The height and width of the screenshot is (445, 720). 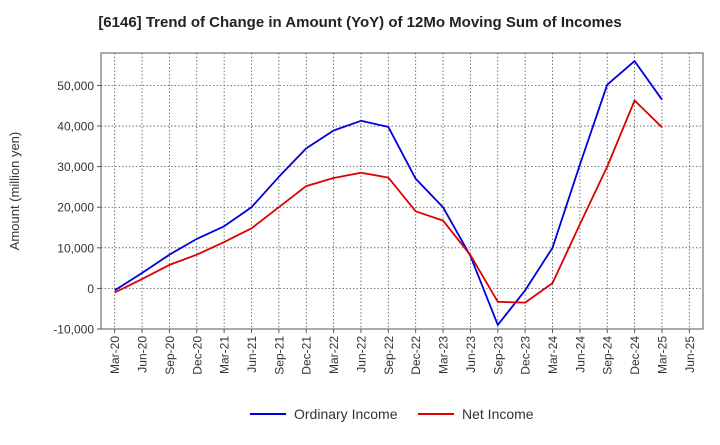 I want to click on legend-label: Ordinary Income, so click(x=346, y=414).